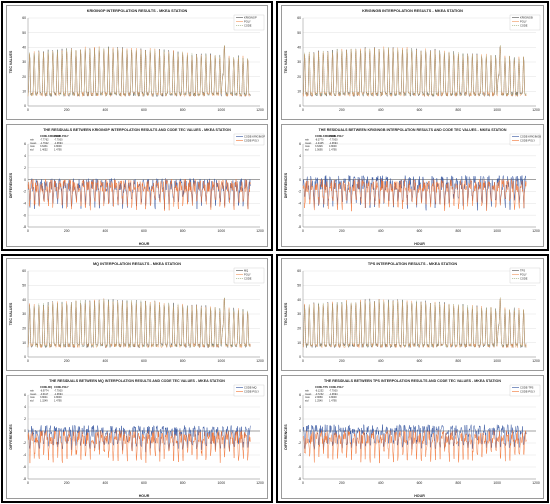 This screenshot has height=504, width=550. What do you see at coordinates (44, 150) in the screenshot?
I see `stats-cell: 1.4052` at bounding box center [44, 150].